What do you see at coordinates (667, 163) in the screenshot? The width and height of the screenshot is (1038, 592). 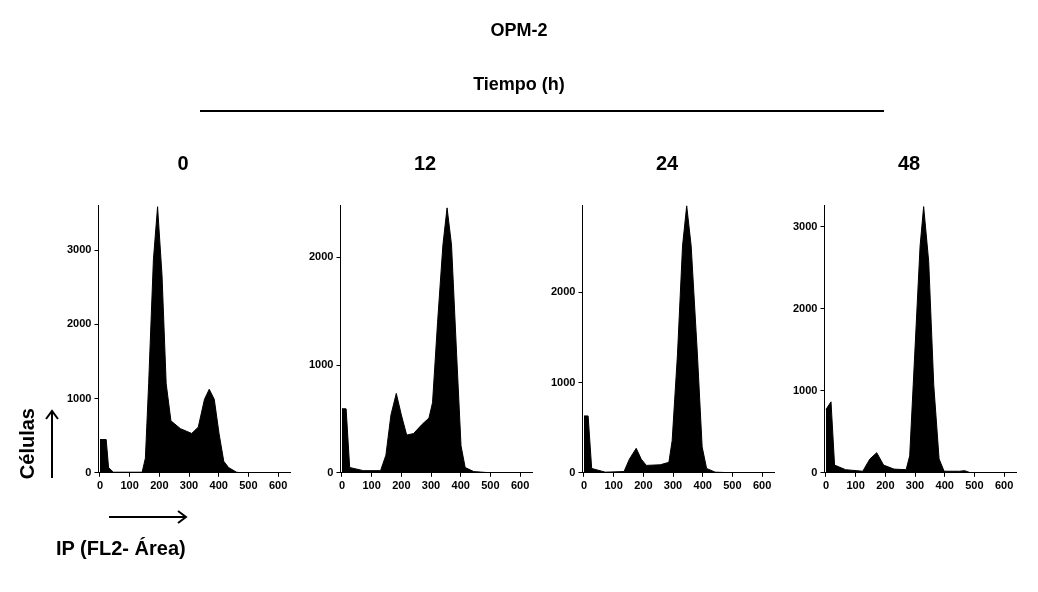 I see `chart-title: 24` at bounding box center [667, 163].